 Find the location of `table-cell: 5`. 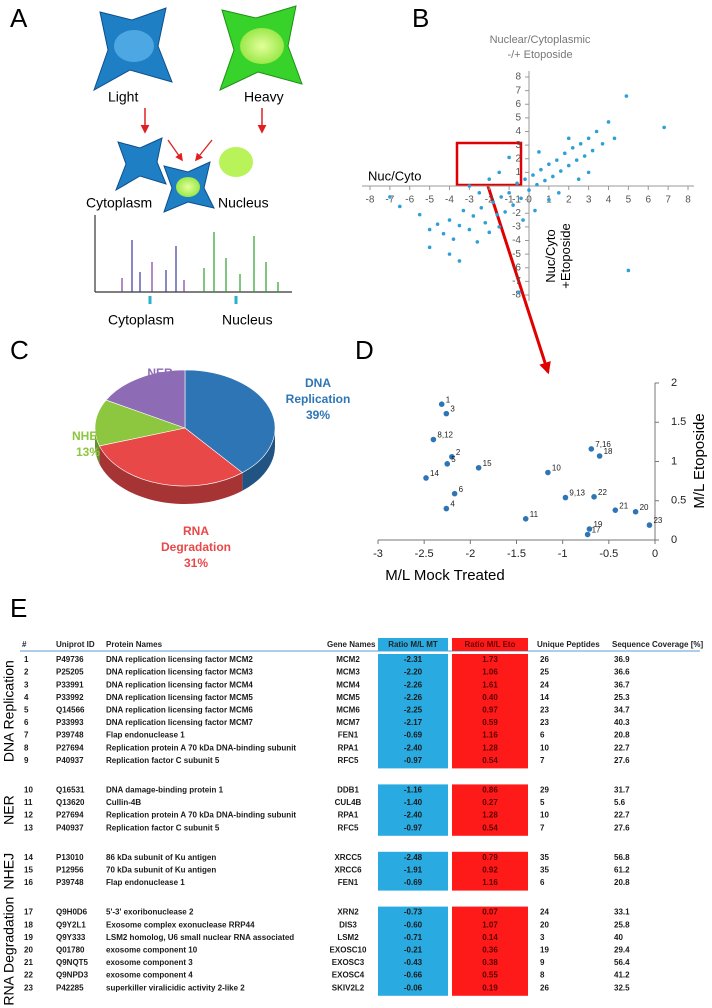

table-cell: 5 is located at coordinates (26, 710).